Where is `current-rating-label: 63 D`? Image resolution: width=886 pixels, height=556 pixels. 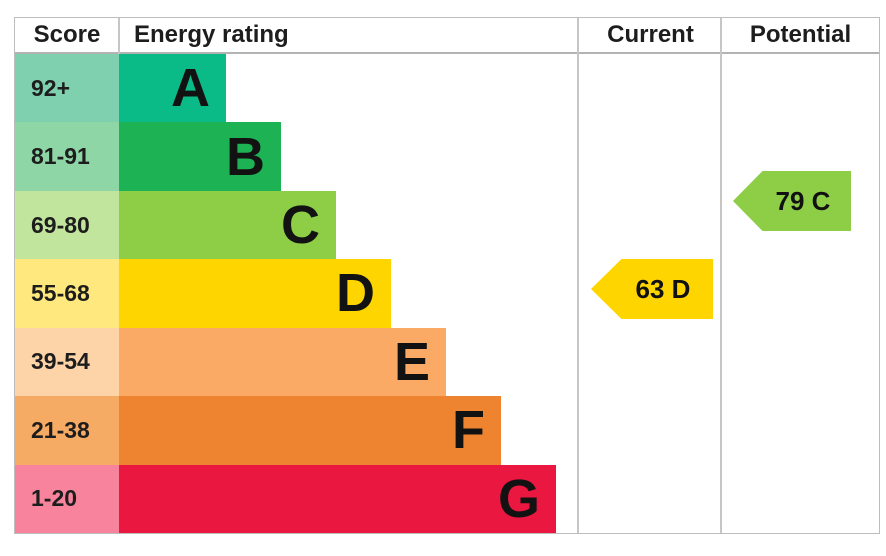
current-rating-label: 63 D is located at coordinates (663, 288).